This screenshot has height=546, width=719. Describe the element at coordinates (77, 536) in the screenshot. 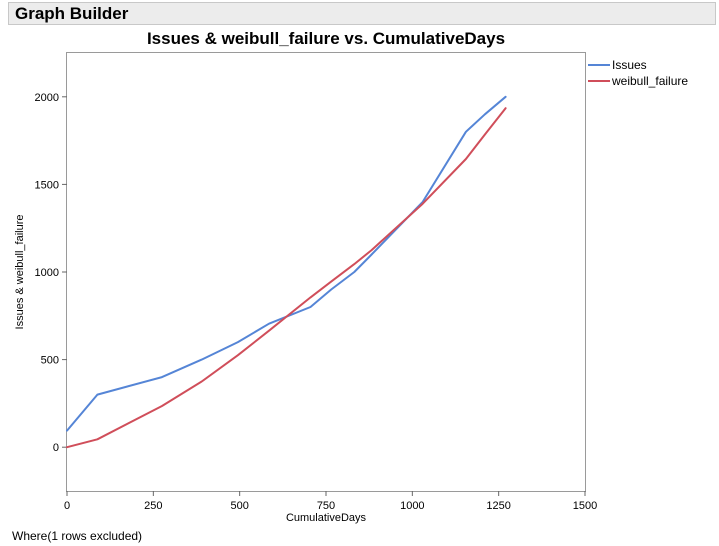

I see `where-excluded-note: Where(1 rows excluded)` at that location.